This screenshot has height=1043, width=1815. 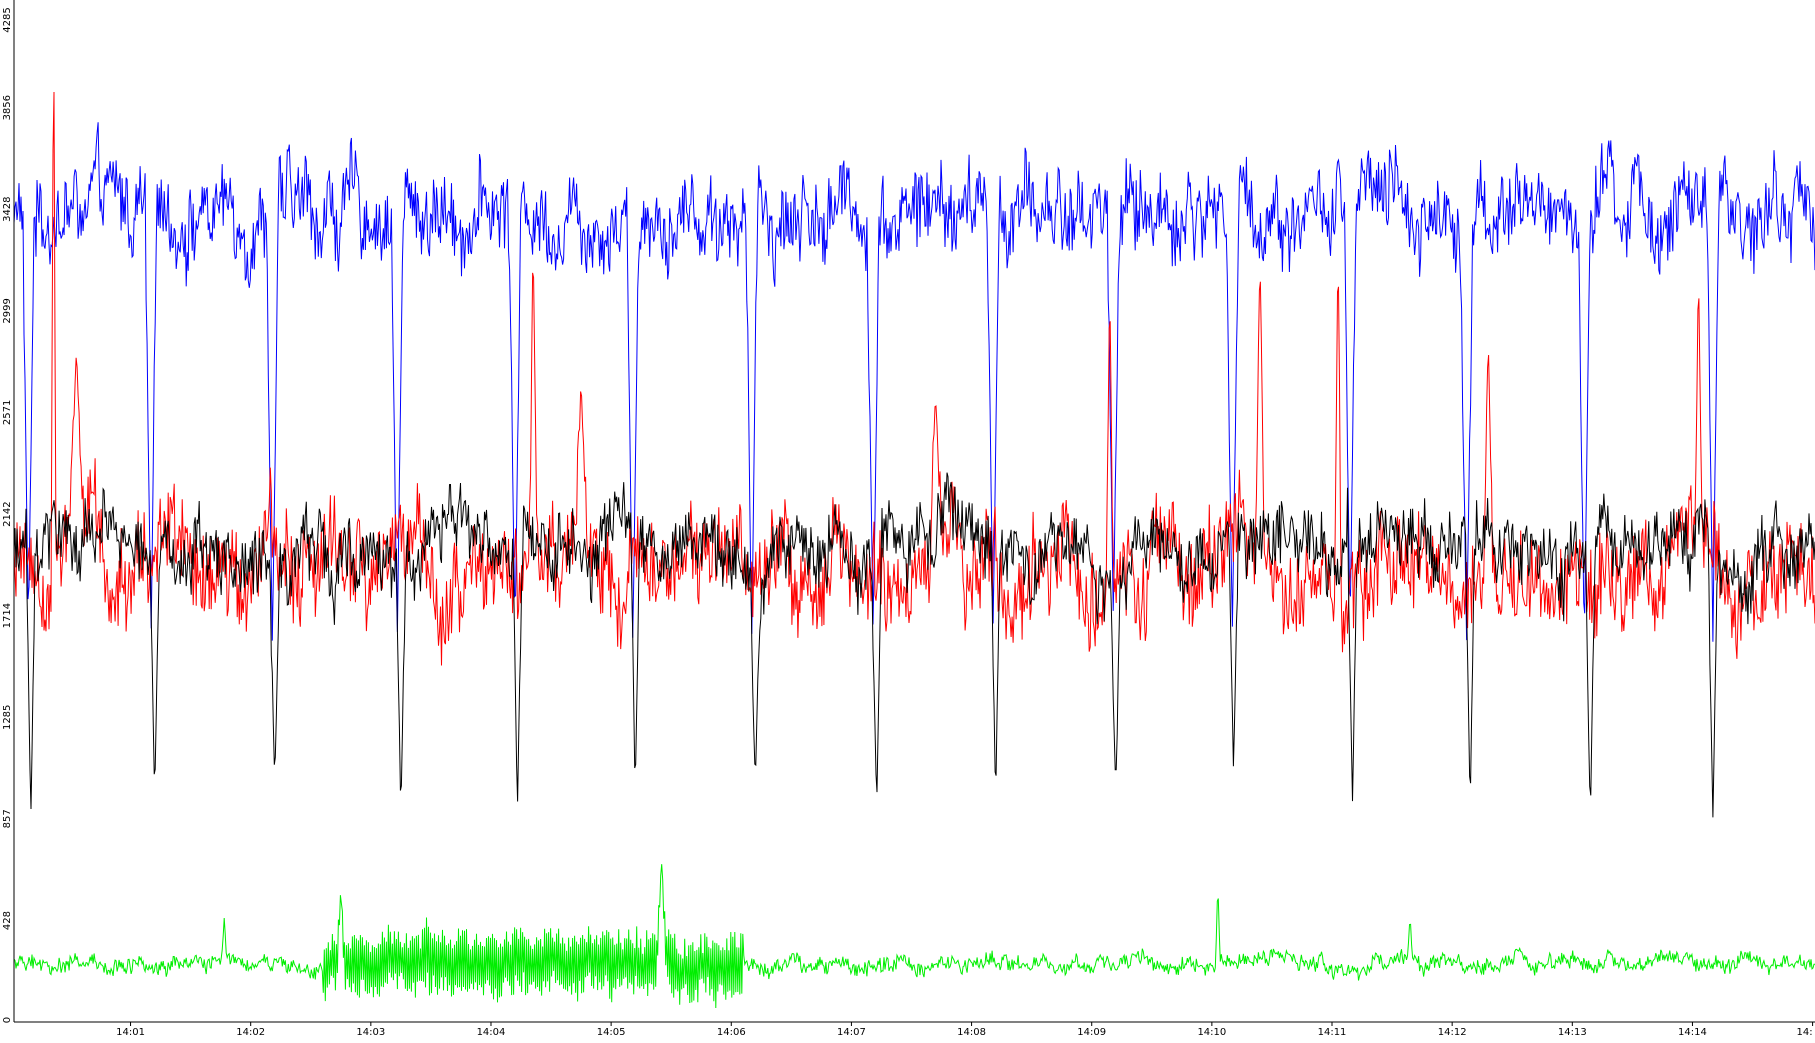 What do you see at coordinates (7, 615) in the screenshot?
I see `y-tick-label: 1714` at bounding box center [7, 615].